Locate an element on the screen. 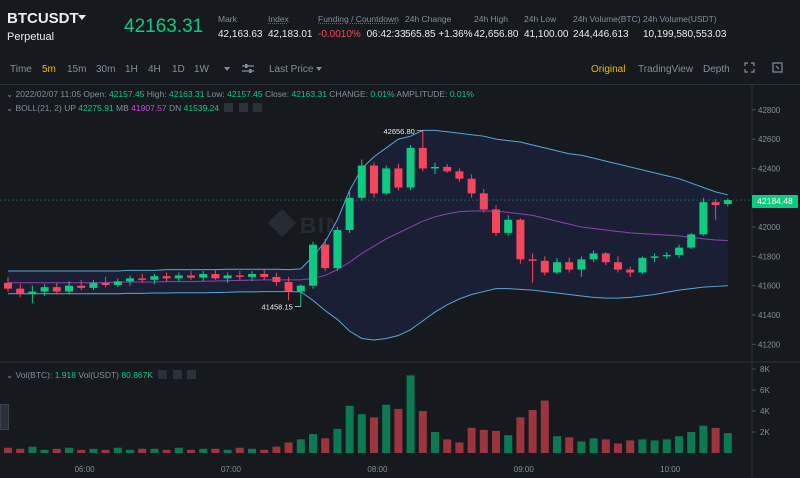 The image size is (800, 478). vol-btc-label: Vol(BTC): is located at coordinates (34, 375).